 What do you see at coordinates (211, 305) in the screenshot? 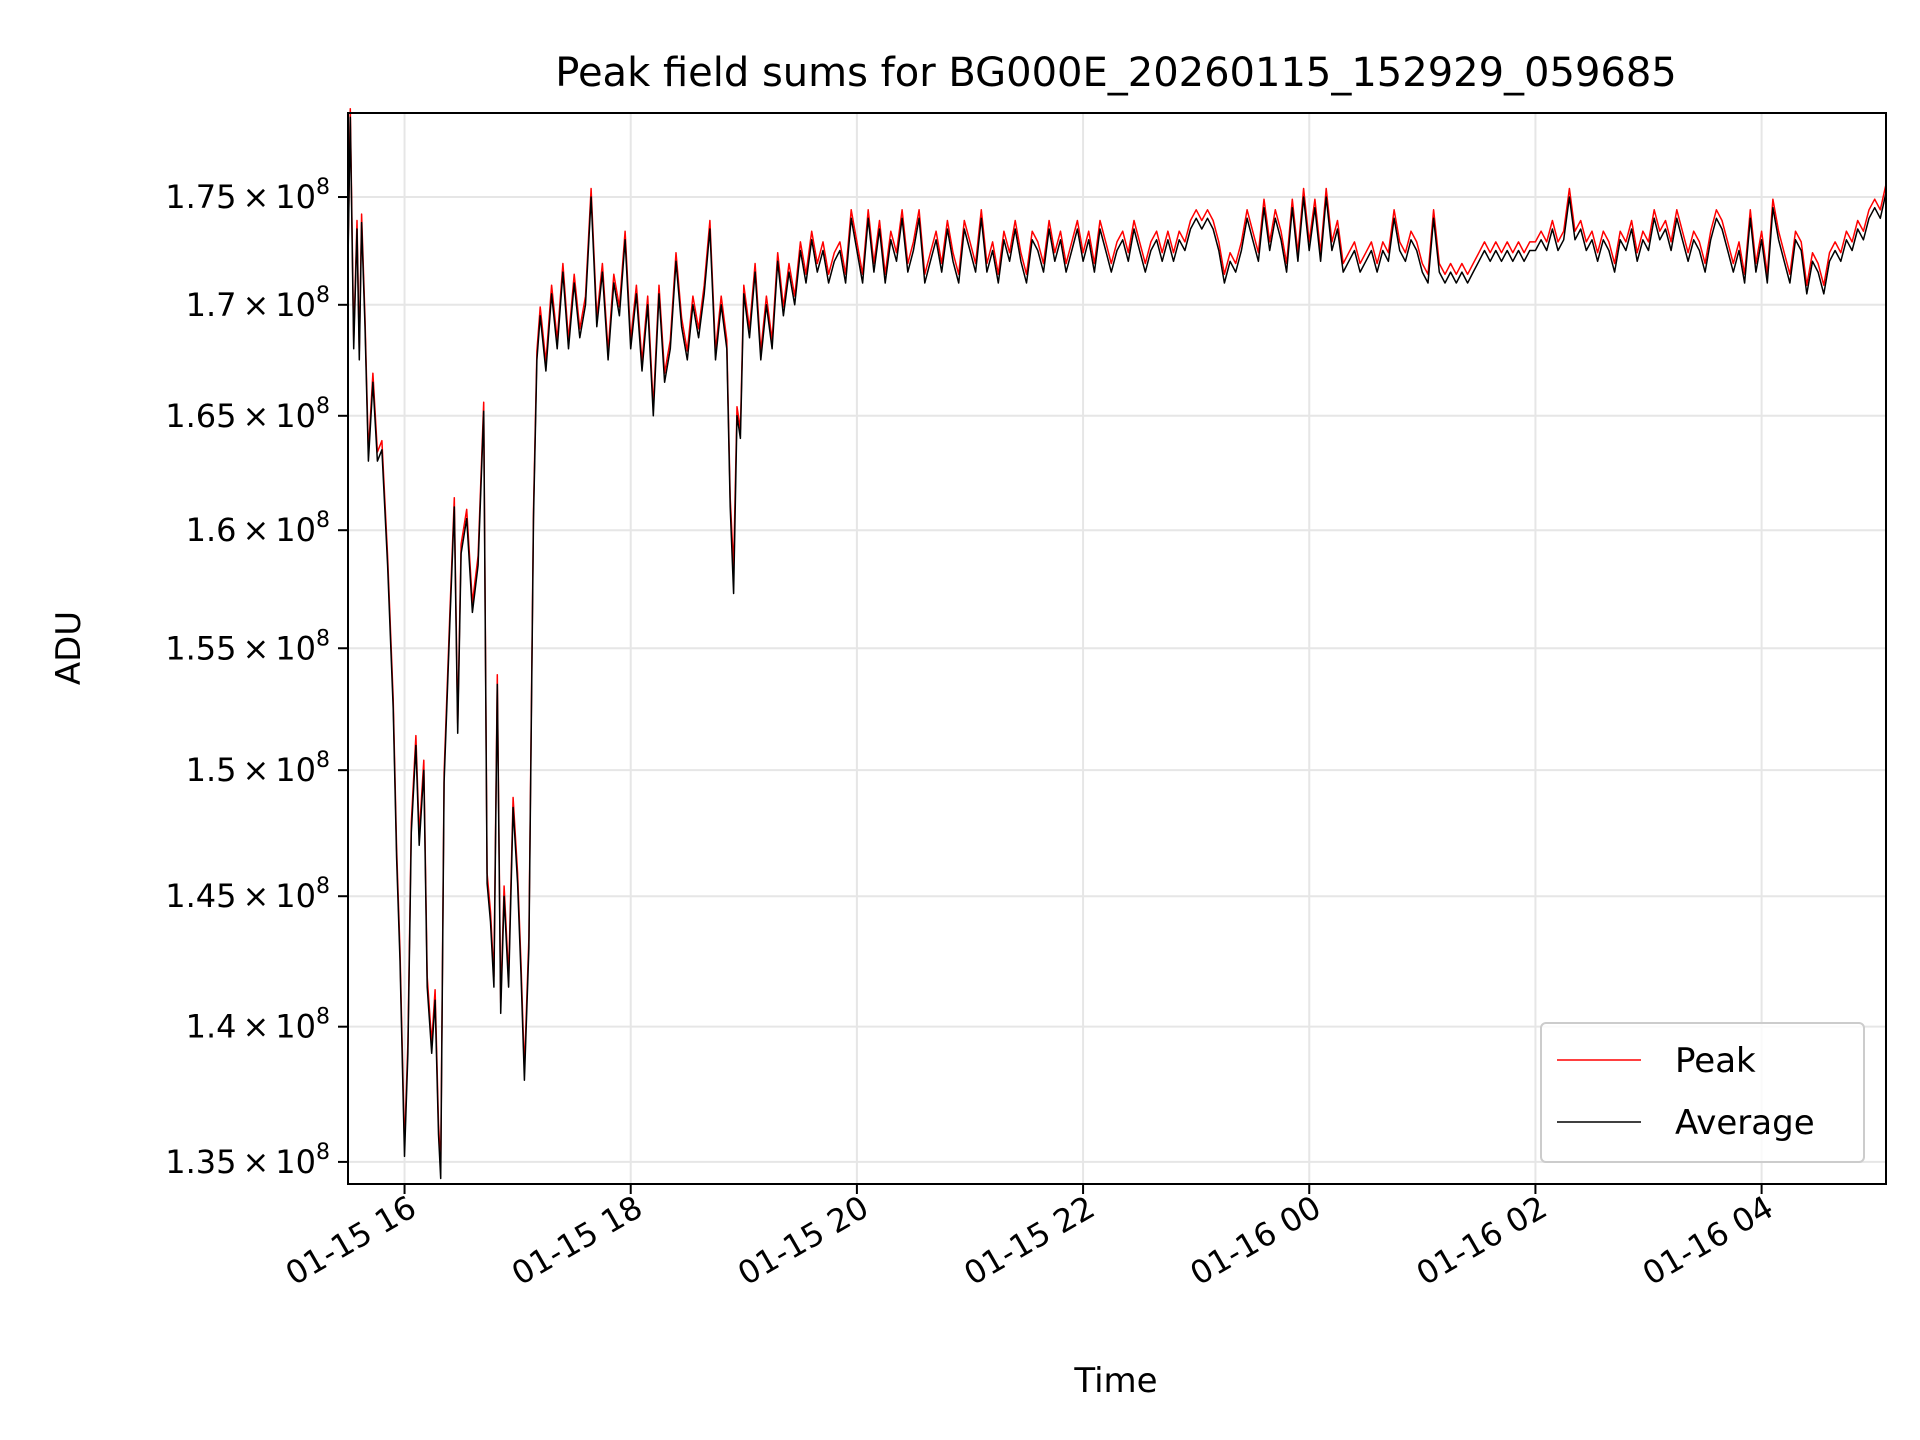
I see `y-tick-mantissa: 1.7` at bounding box center [211, 305].